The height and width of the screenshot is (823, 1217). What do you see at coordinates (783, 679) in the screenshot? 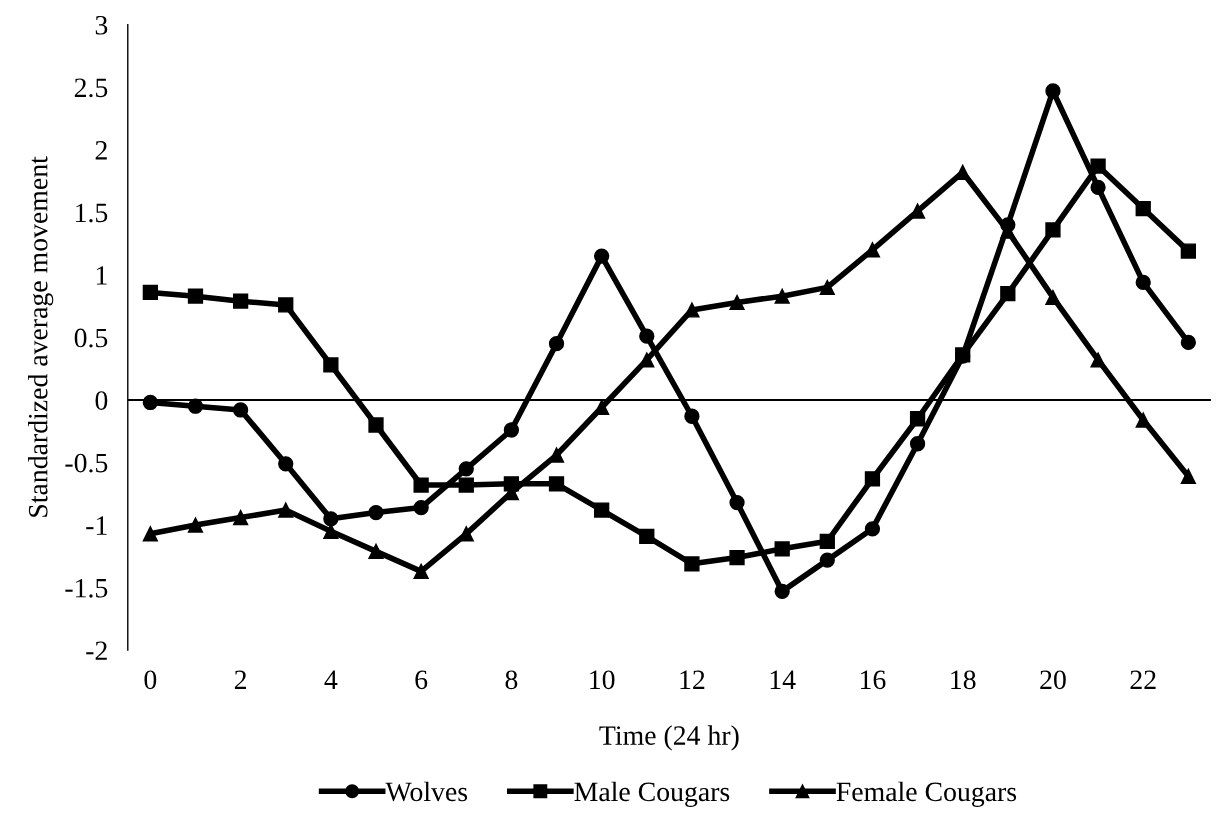
I see `x-tick-label: 14` at bounding box center [783, 679].